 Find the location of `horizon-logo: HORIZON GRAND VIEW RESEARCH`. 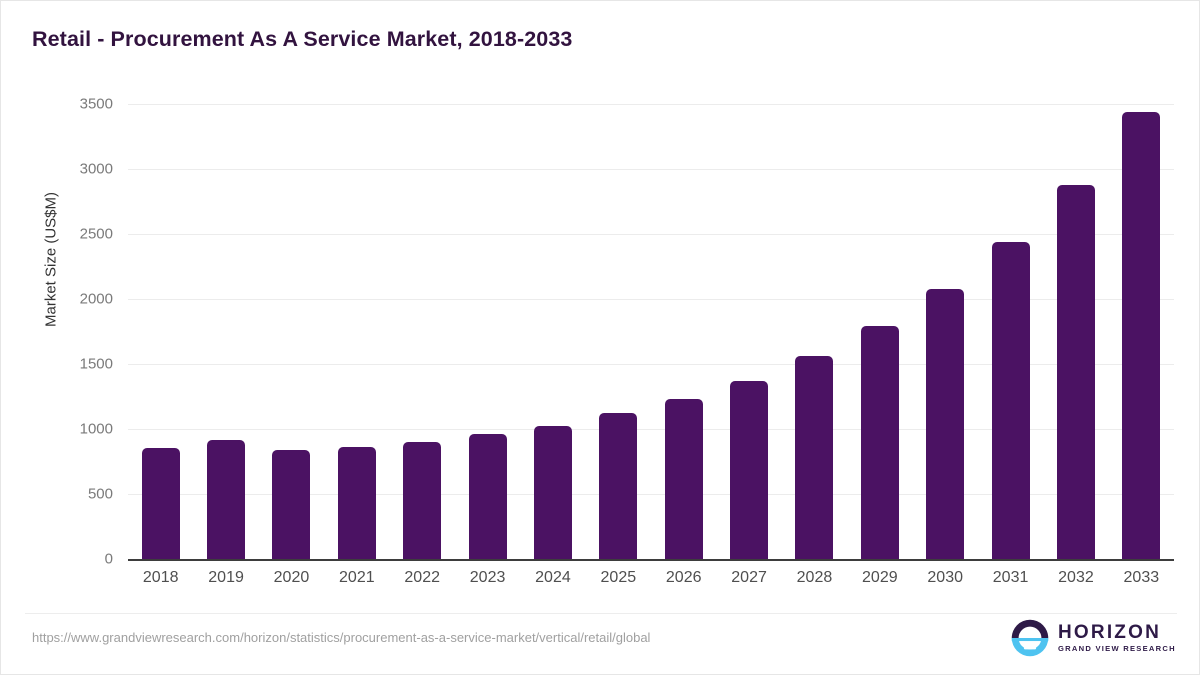

horizon-logo: HORIZON GRAND VIEW RESEARCH is located at coordinates (1093, 638).